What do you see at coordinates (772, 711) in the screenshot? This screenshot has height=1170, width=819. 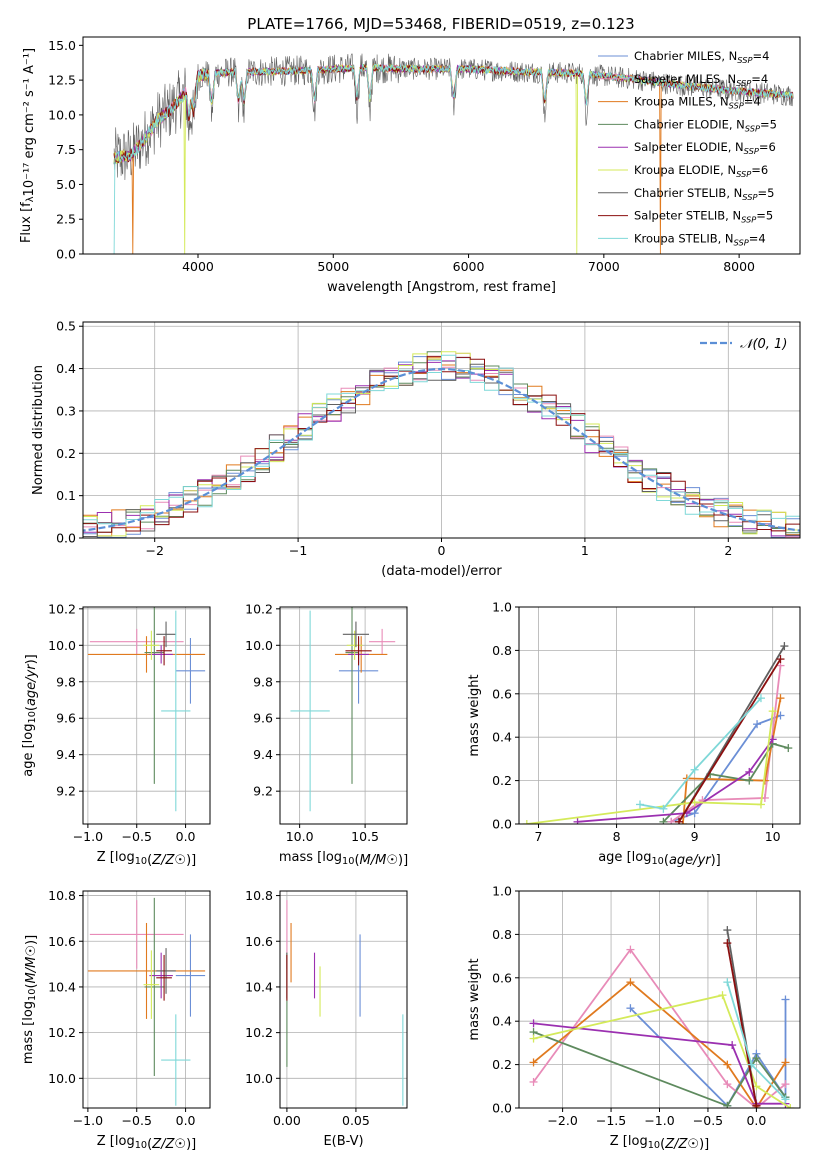 I see `massweight_vs_age-marker-kroupa-elodie` at bounding box center [772, 711].